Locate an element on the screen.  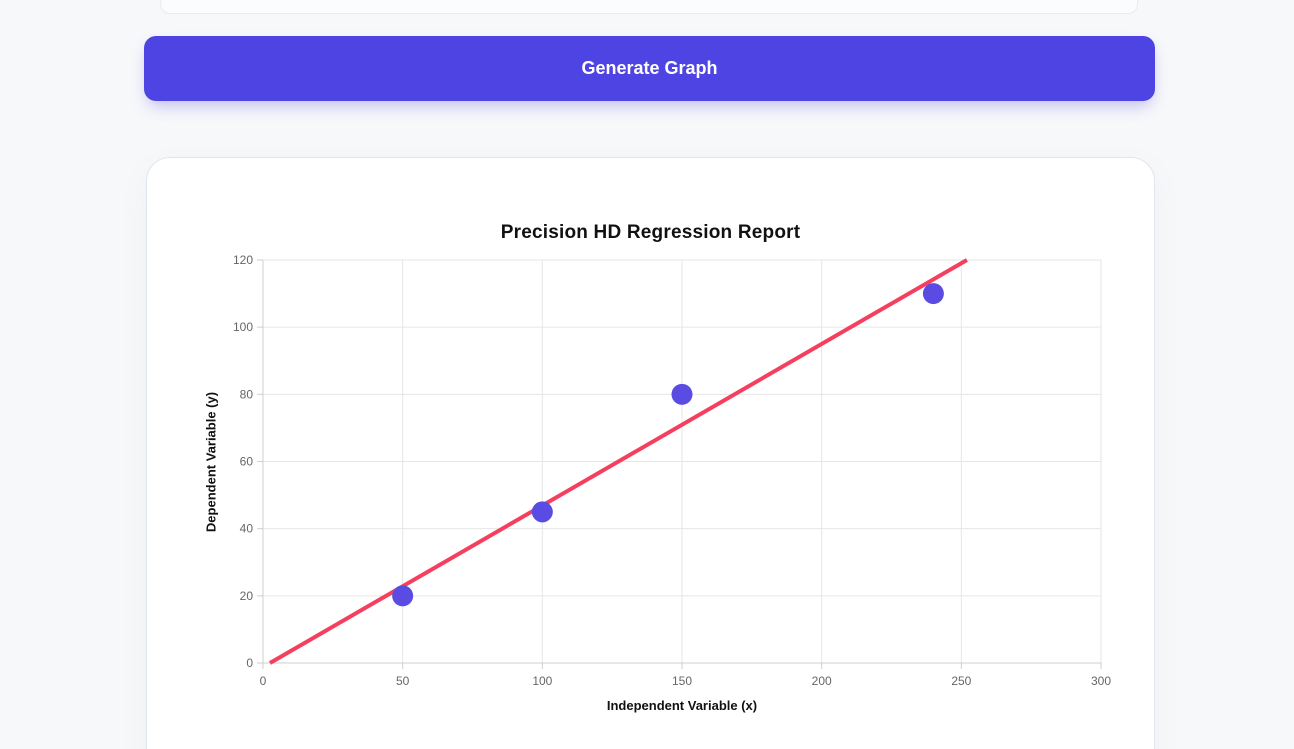
data-input-field-partial is located at coordinates (649, 7).